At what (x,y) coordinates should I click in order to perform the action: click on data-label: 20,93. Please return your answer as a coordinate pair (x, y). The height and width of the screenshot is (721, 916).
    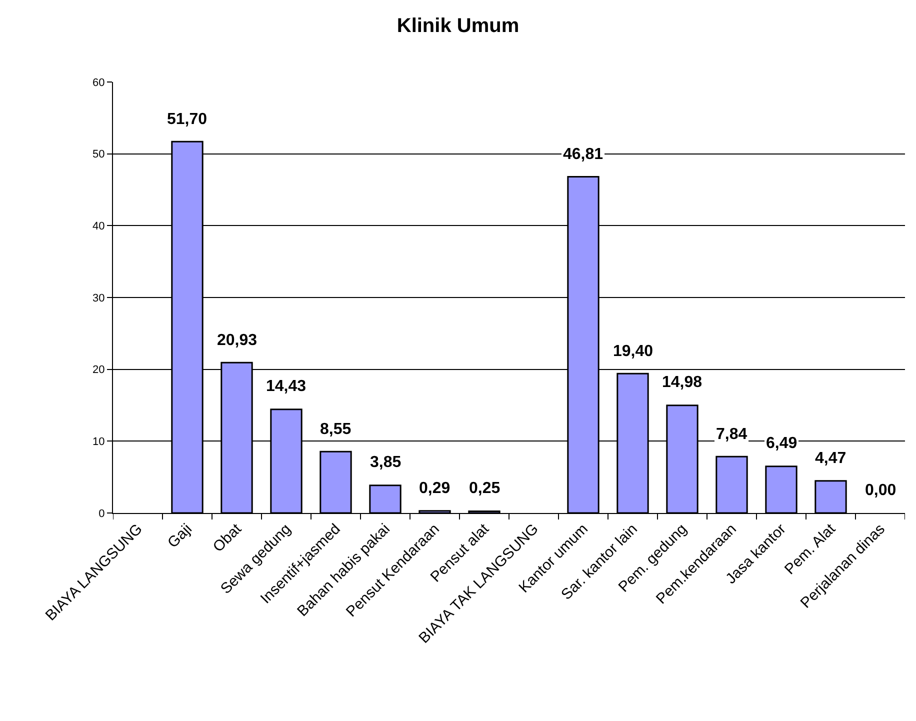
    Looking at the image, I should click on (237, 340).